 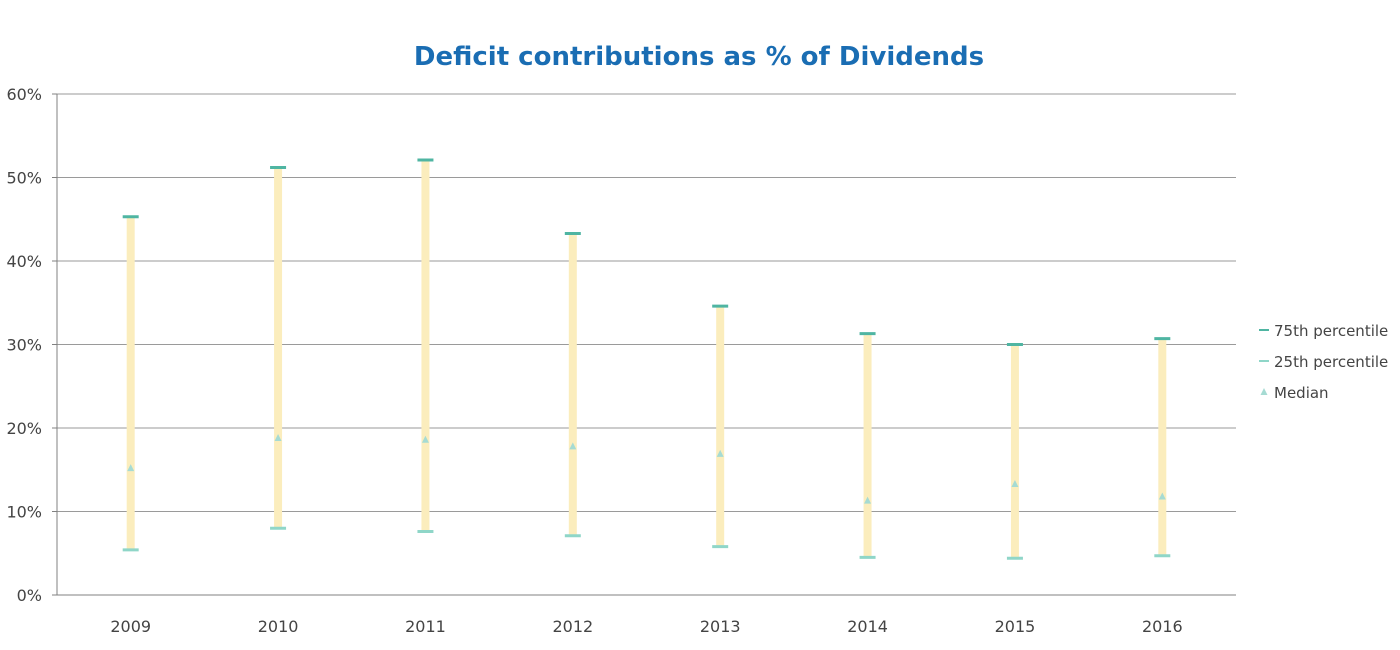 I want to click on x-tick-label: 2013, so click(x=720, y=626).